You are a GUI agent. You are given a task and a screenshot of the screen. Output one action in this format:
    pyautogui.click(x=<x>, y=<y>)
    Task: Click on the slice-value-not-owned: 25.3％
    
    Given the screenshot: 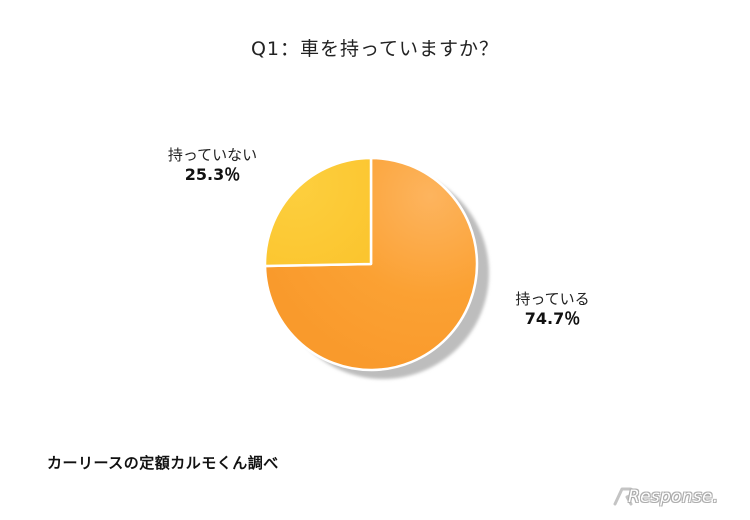 What is the action you would take?
    pyautogui.click(x=212, y=174)
    